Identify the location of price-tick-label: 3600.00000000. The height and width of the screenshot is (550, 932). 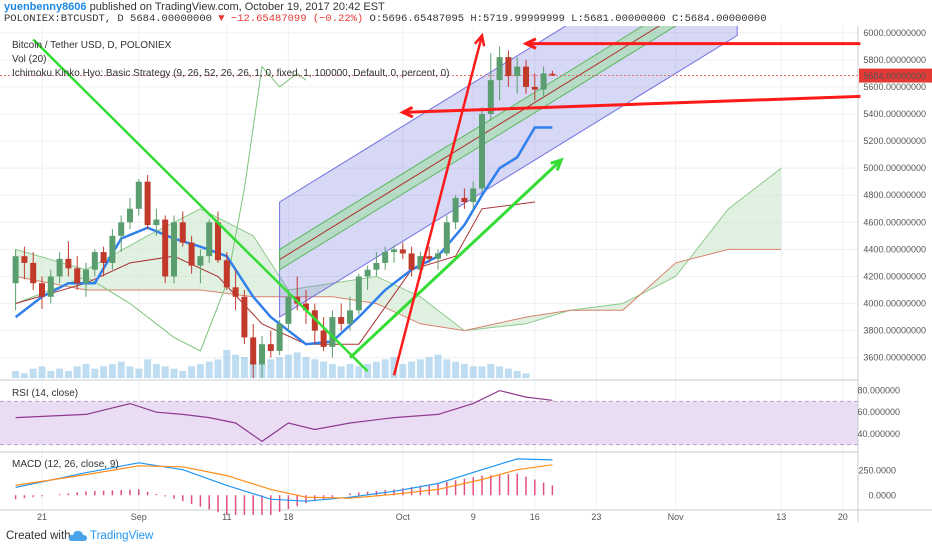
(894, 358).